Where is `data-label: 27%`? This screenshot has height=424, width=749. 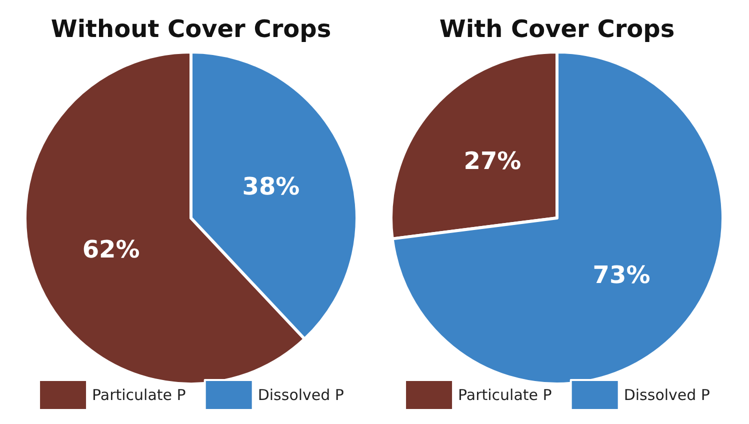
data-label: 27% is located at coordinates (493, 161).